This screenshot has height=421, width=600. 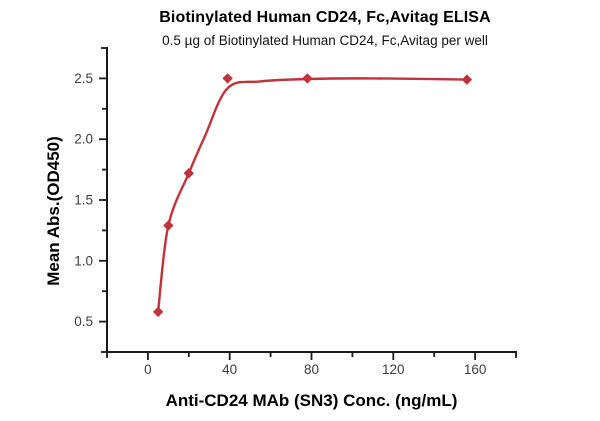 I want to click on chart-title: Biotinylated Human CD24, Fc,Avitag ELISA, so click(x=325, y=17).